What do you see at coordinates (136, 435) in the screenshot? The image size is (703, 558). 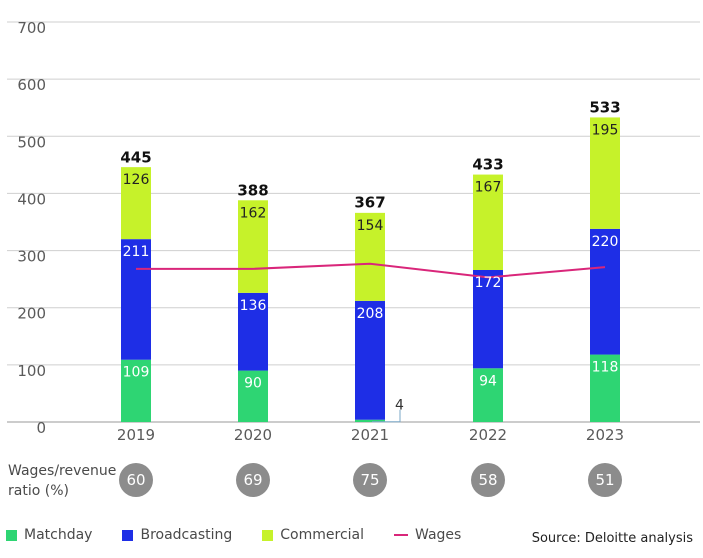 I see `x-tick-label: 2019` at bounding box center [136, 435].